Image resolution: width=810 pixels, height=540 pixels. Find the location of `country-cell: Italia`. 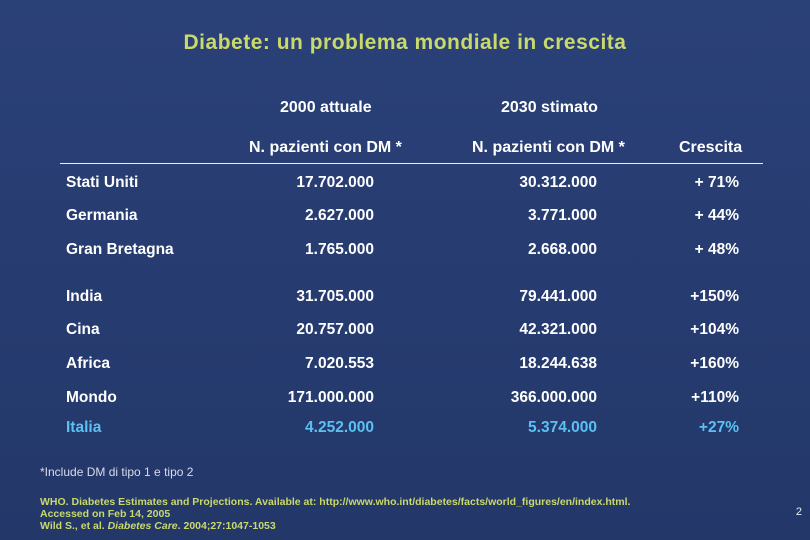

country-cell: Italia is located at coordinates (84, 427).